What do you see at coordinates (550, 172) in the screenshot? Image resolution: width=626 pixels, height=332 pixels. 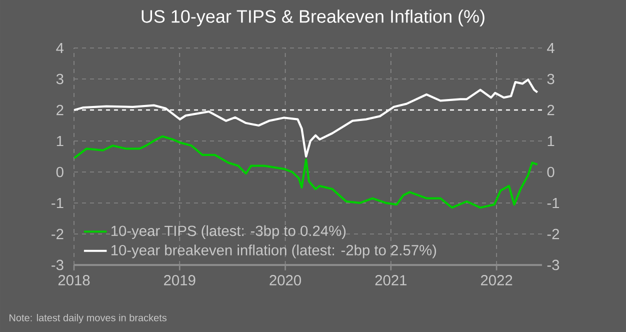 I see `y2-tick-label: 0` at bounding box center [550, 172].